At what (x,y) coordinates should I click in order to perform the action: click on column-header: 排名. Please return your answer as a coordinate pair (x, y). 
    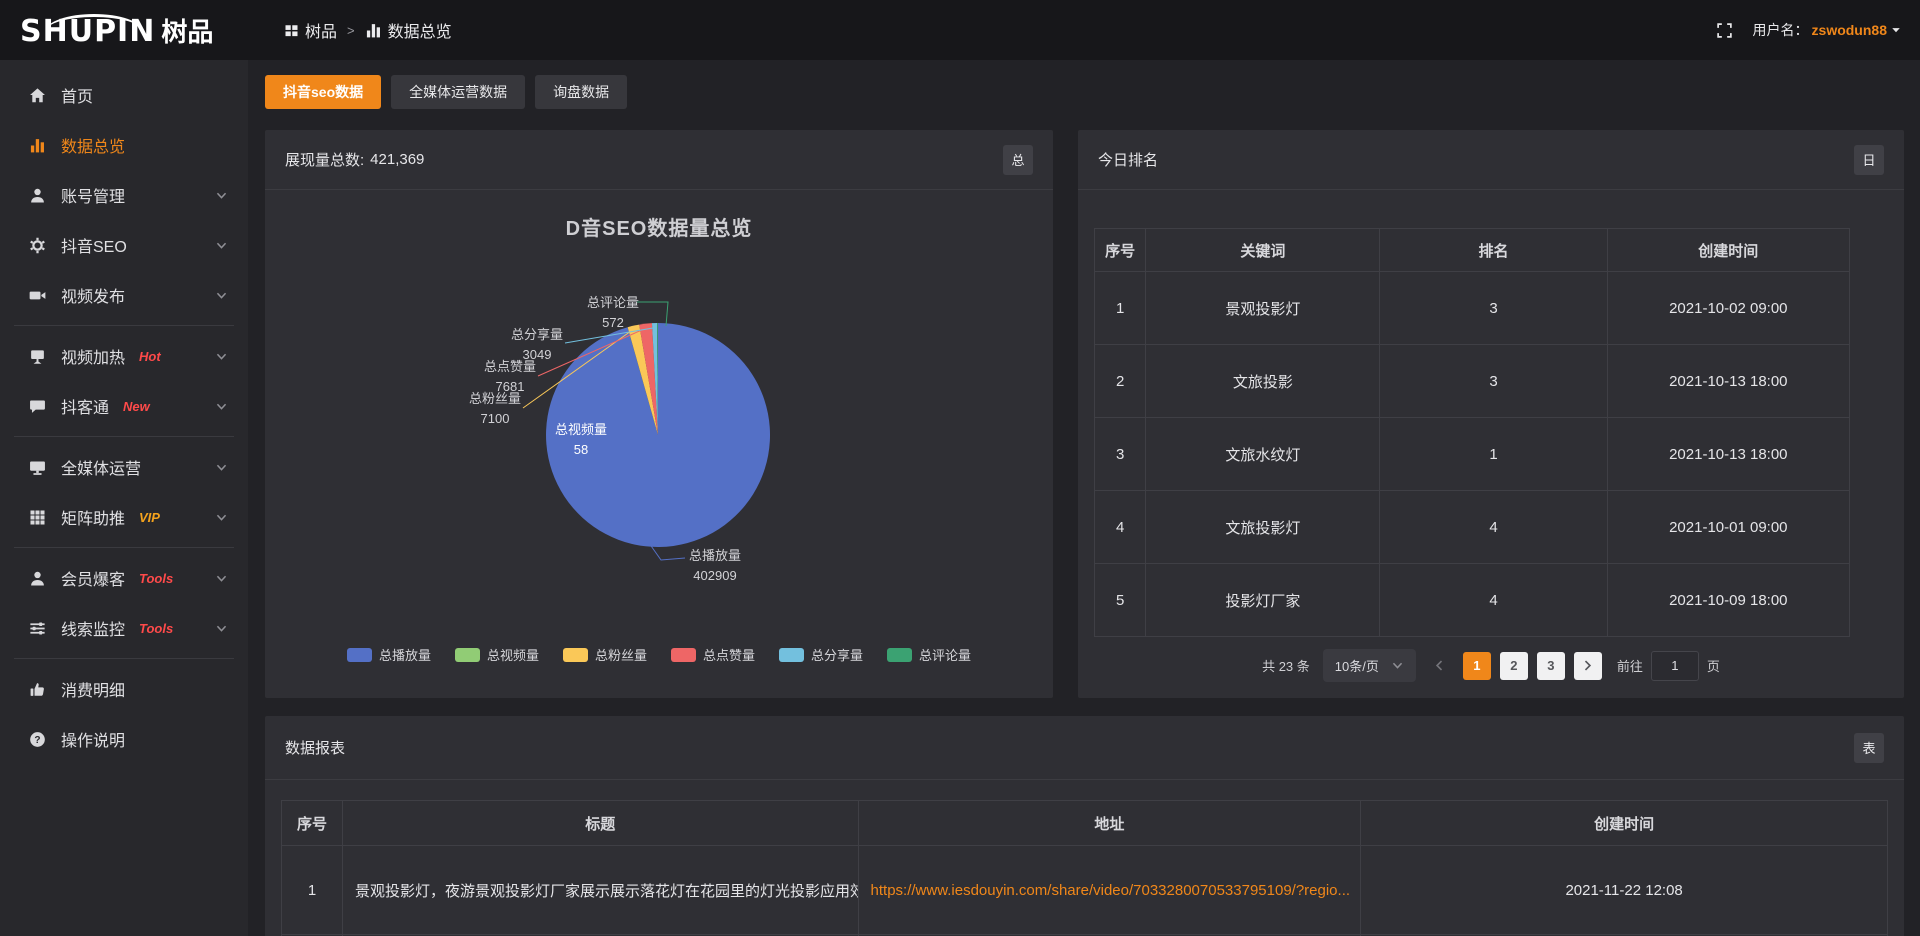
    Looking at the image, I should click on (1493, 250).